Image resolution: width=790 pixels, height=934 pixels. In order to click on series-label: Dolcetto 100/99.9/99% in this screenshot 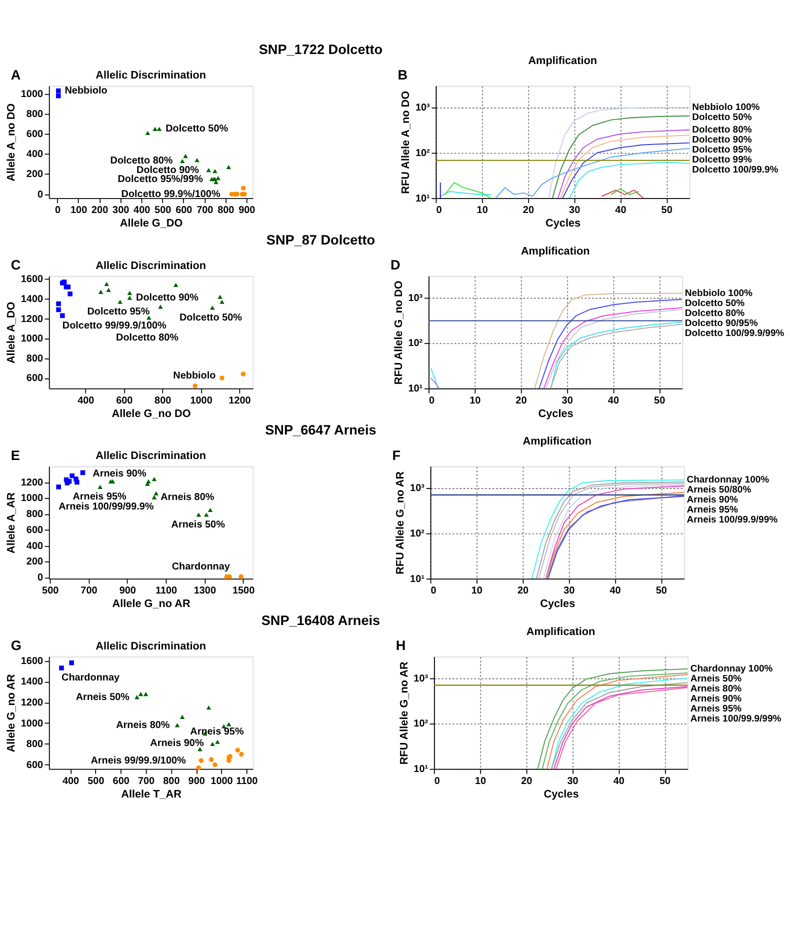, I will do `click(734, 333)`.